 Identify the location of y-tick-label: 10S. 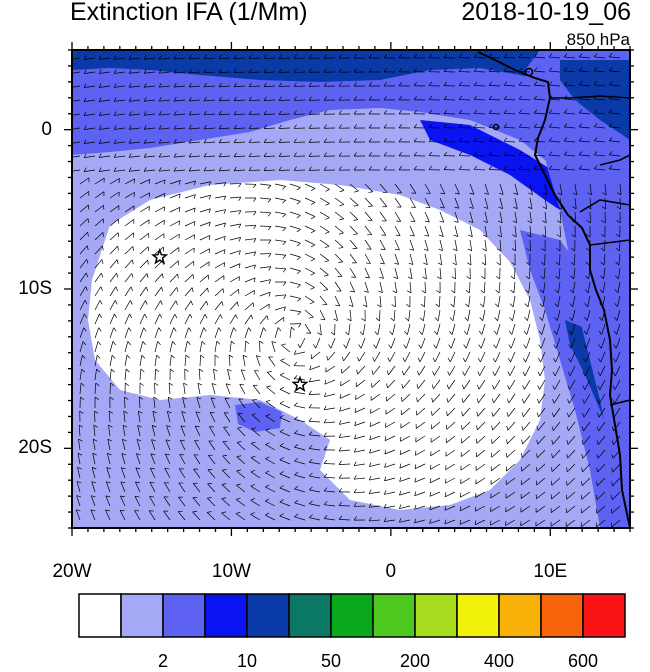
(26, 289).